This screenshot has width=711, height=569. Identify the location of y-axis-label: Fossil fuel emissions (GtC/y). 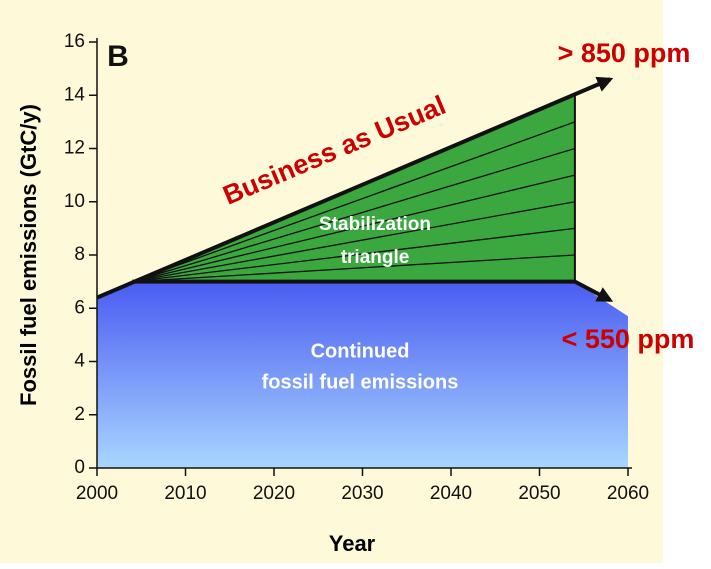
(28, 255).